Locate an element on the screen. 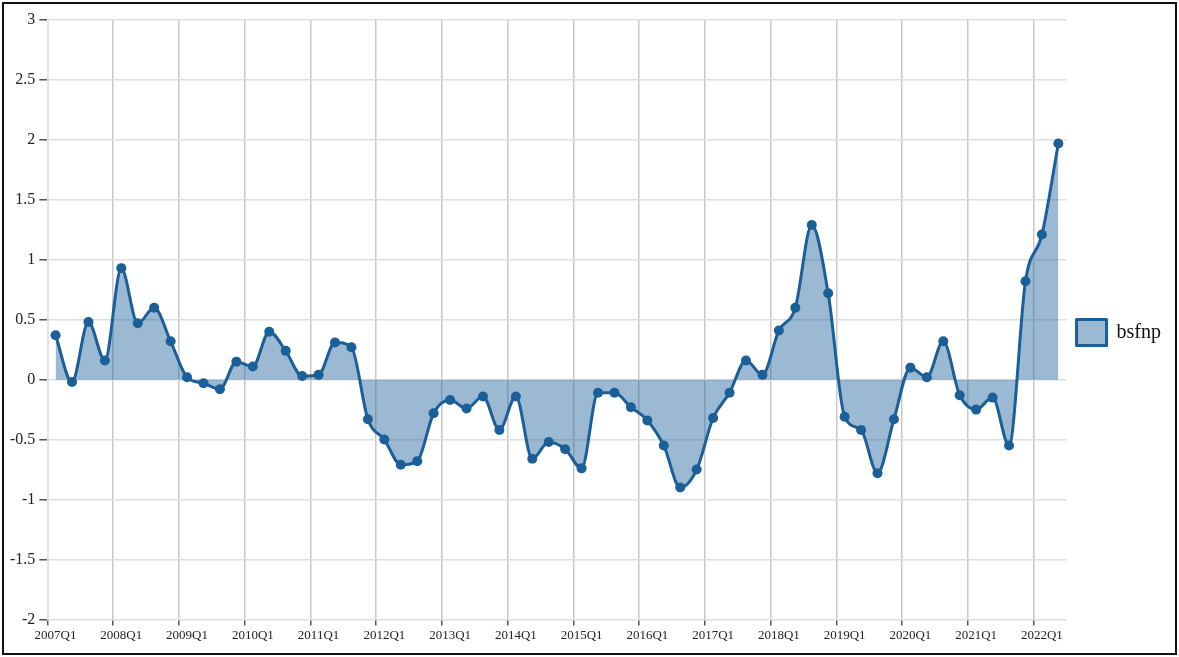  legend-label: bsfnp is located at coordinates (1139, 331).